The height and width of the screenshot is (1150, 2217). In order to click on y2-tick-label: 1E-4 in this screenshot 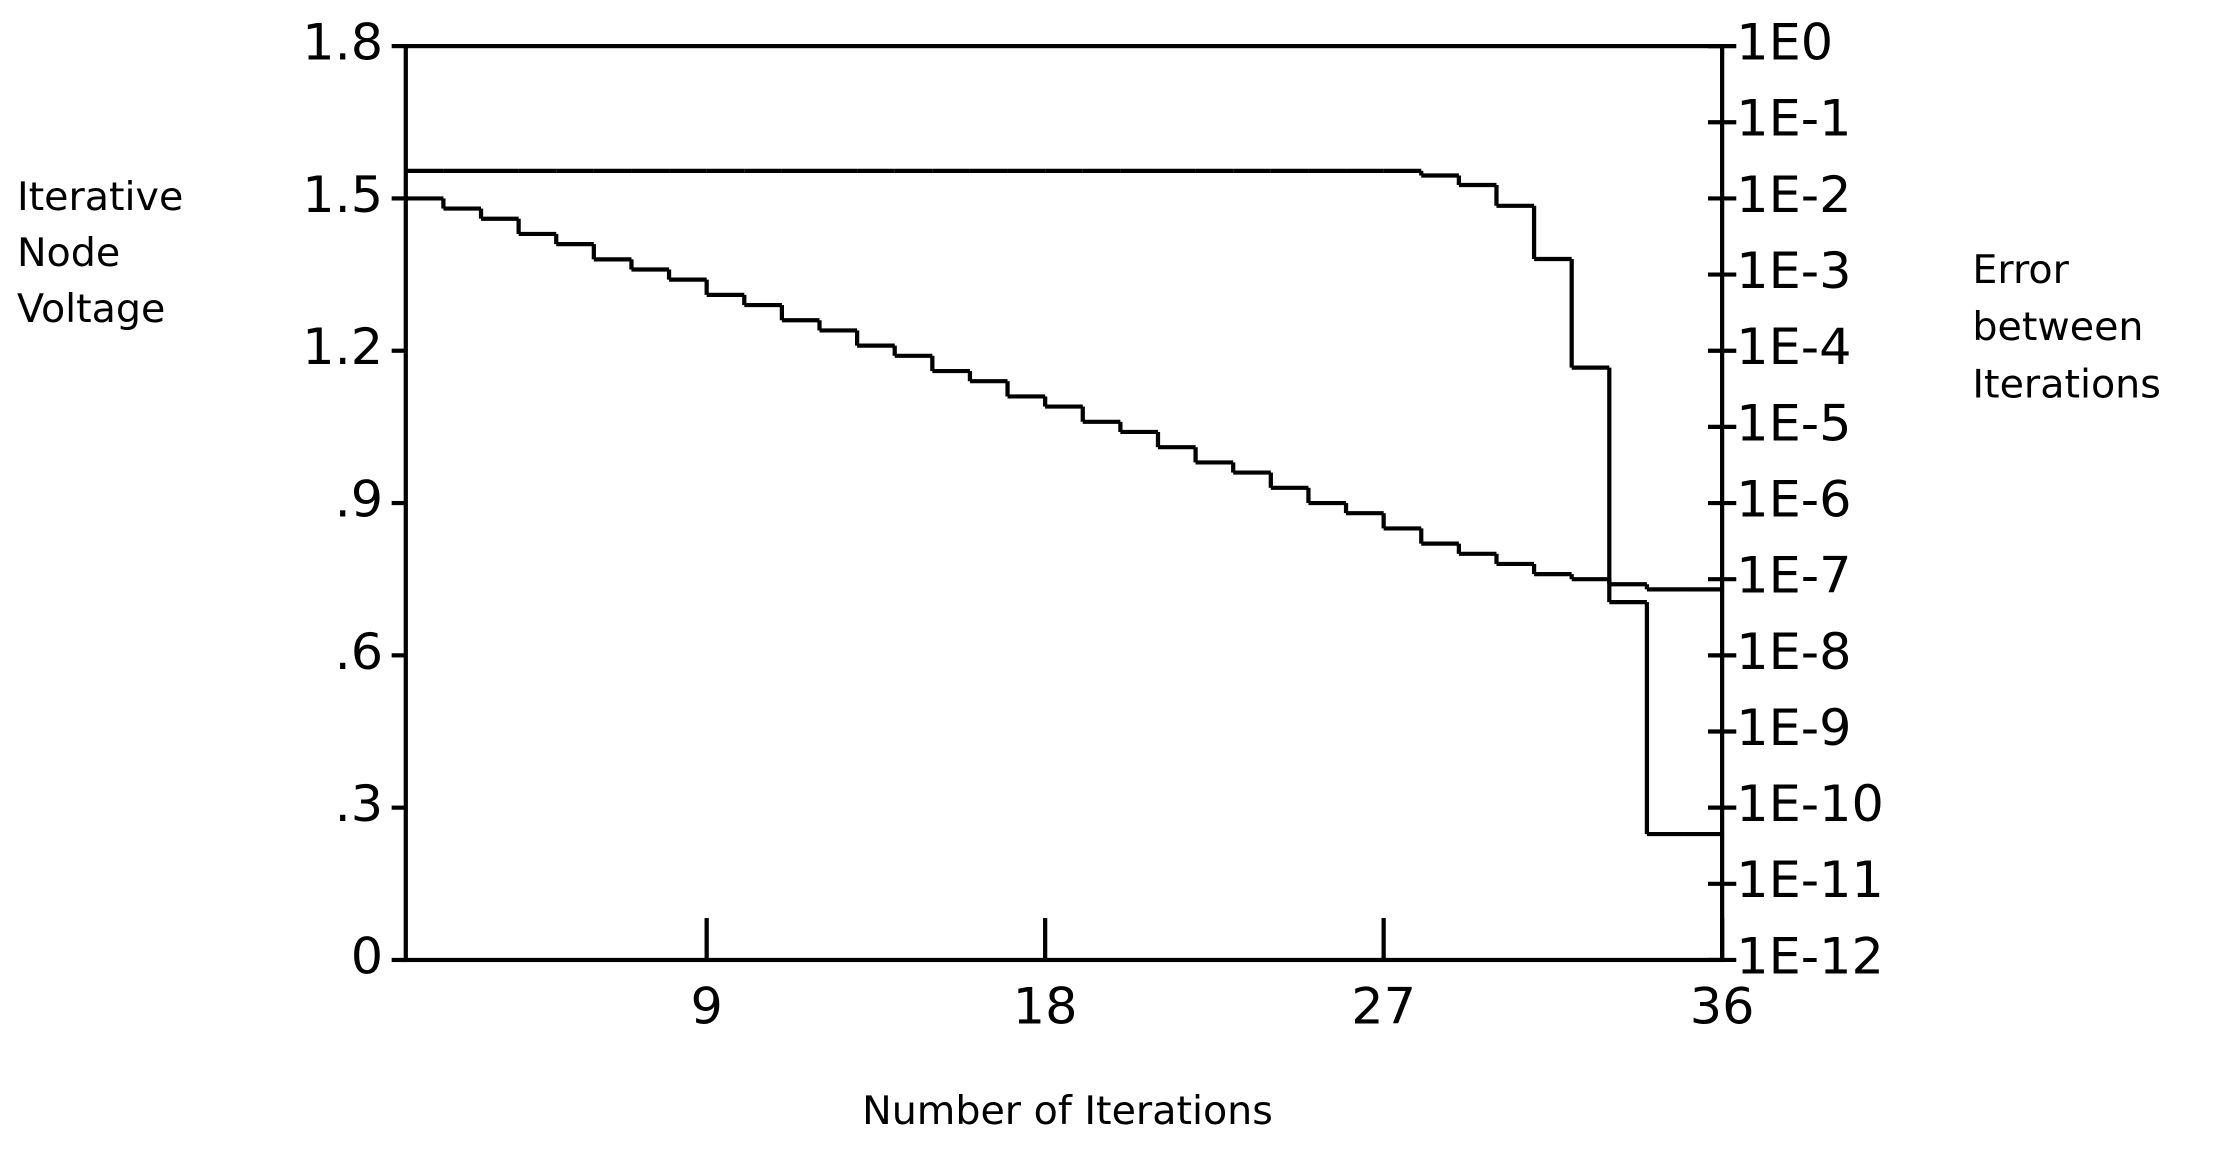, I will do `click(1793, 346)`.